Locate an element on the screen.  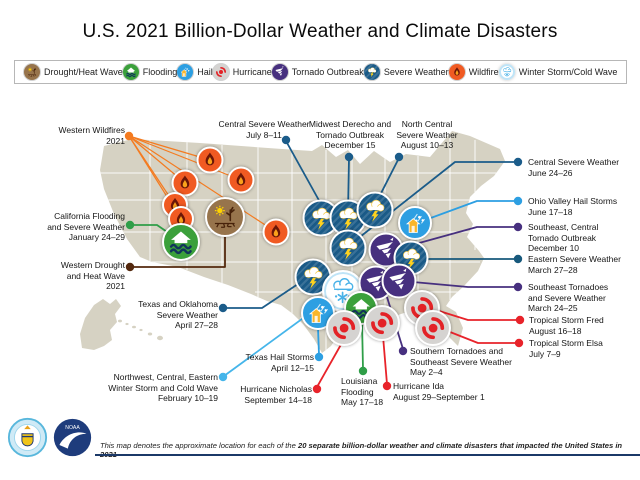
legend-item-tornado: Tornado Outbreak is located at coordinates (317, 72).